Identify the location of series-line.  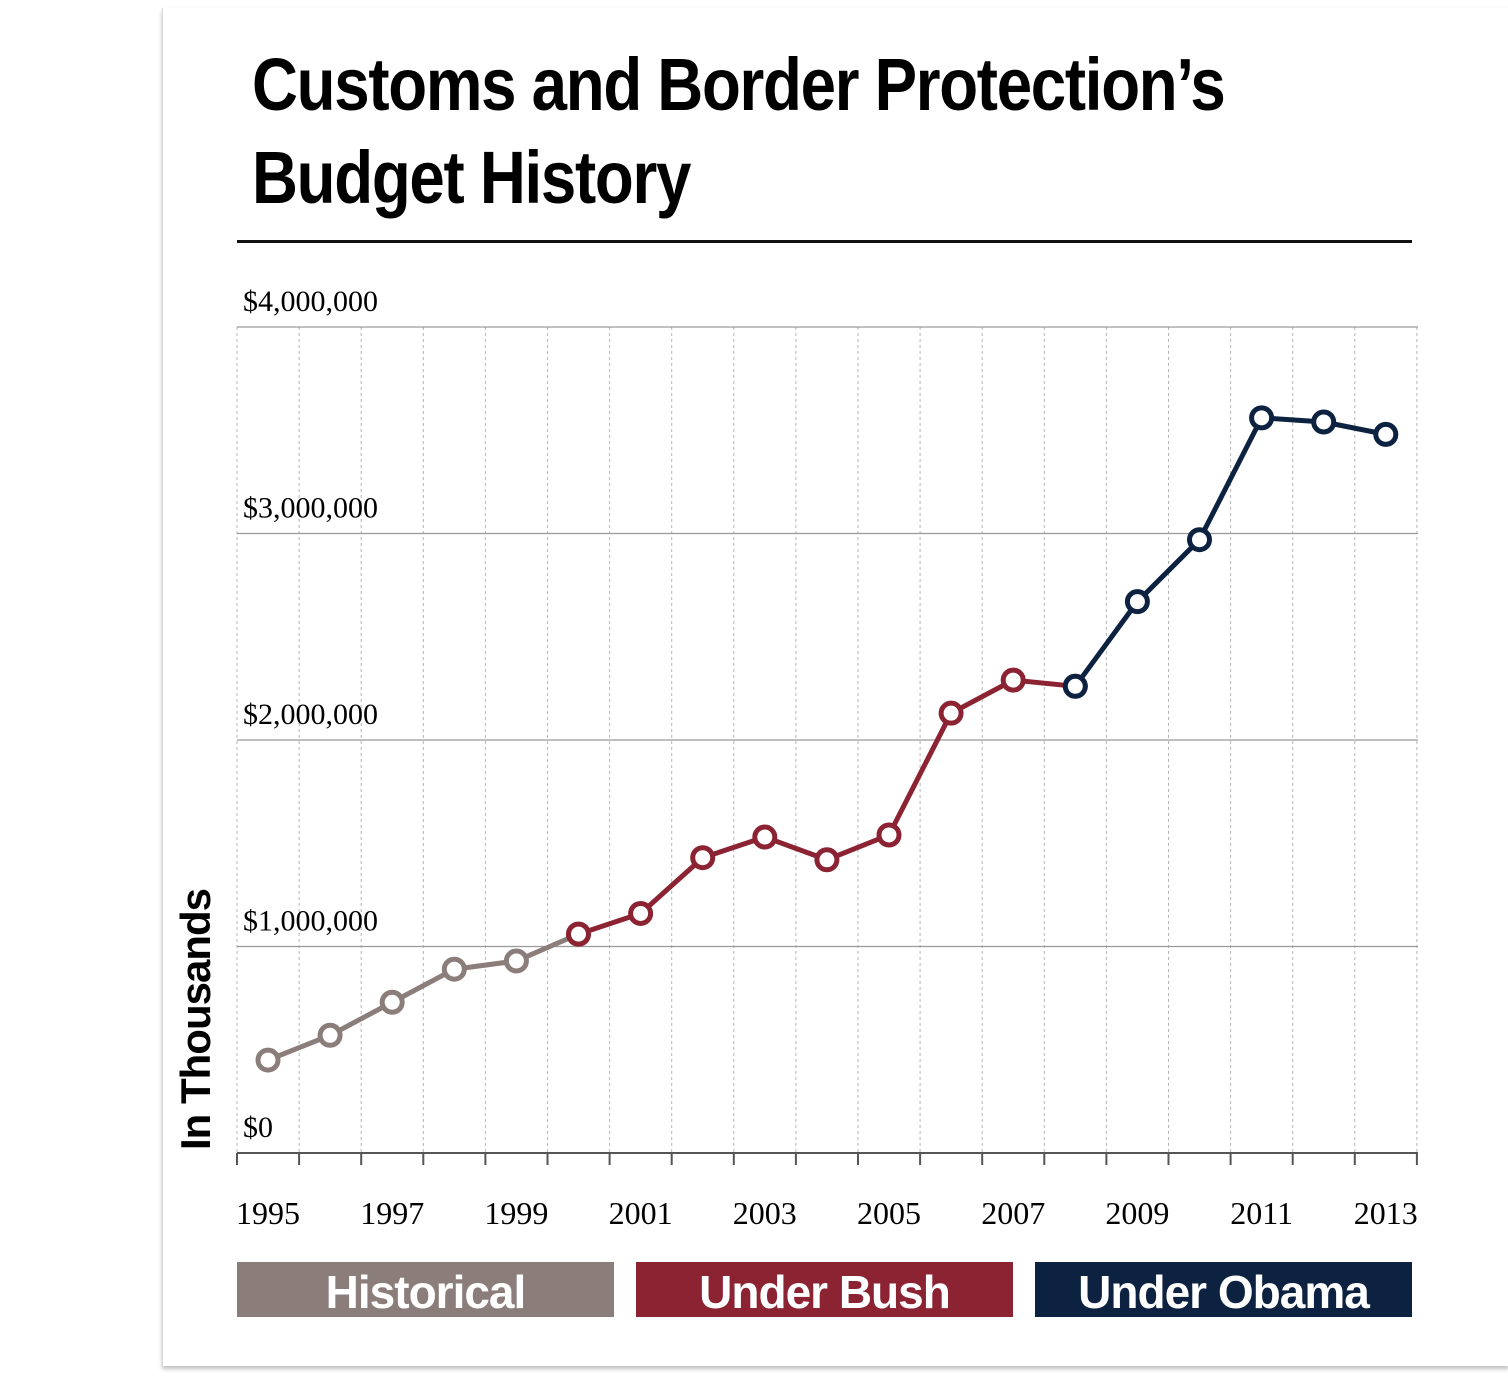
(826, 807).